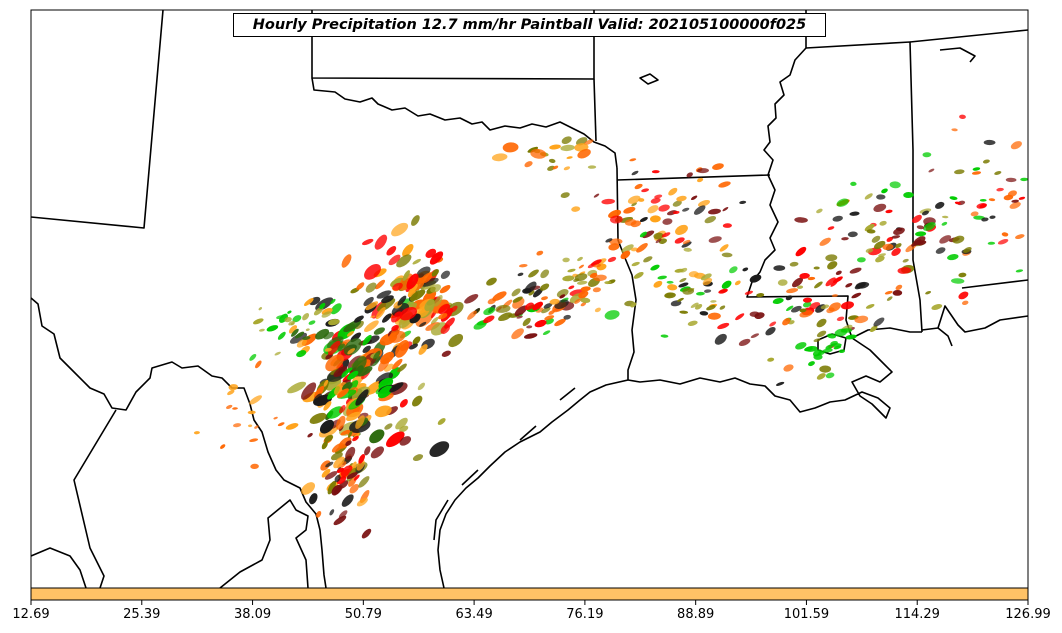 The height and width of the screenshot is (633, 1062). What do you see at coordinates (529, 594) in the screenshot?
I see `colorbar` at bounding box center [529, 594].